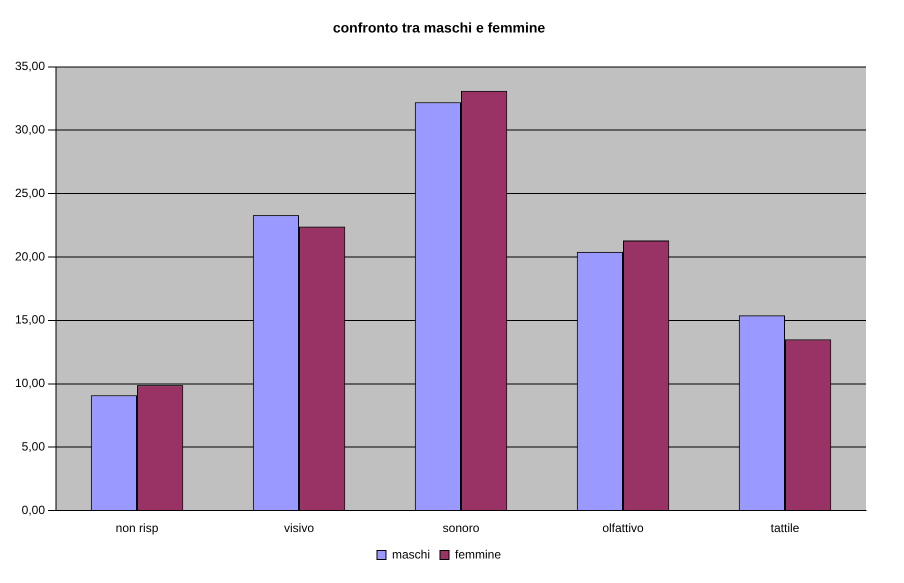 The image size is (904, 583). I want to click on x-tick-label: sonoro, so click(461, 528).